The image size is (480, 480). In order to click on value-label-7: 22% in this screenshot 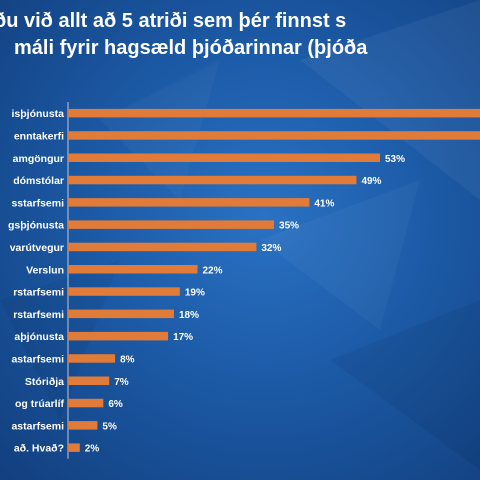, I will do `click(213, 270)`.